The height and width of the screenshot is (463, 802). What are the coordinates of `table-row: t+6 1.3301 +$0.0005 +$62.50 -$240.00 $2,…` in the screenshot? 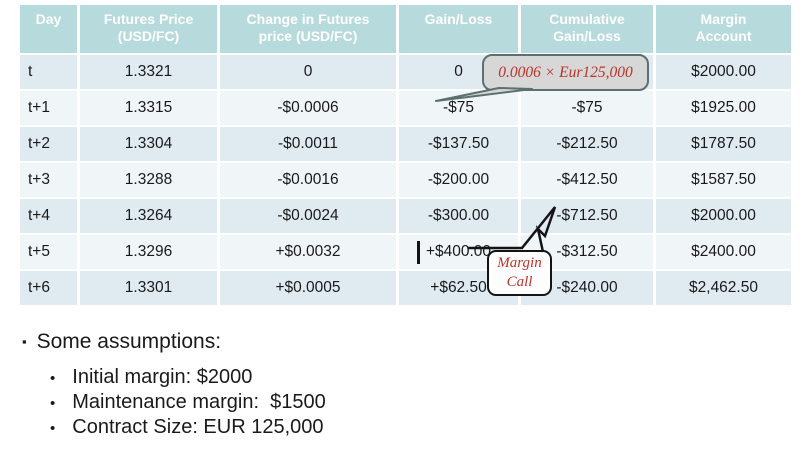 It's located at (405, 288).